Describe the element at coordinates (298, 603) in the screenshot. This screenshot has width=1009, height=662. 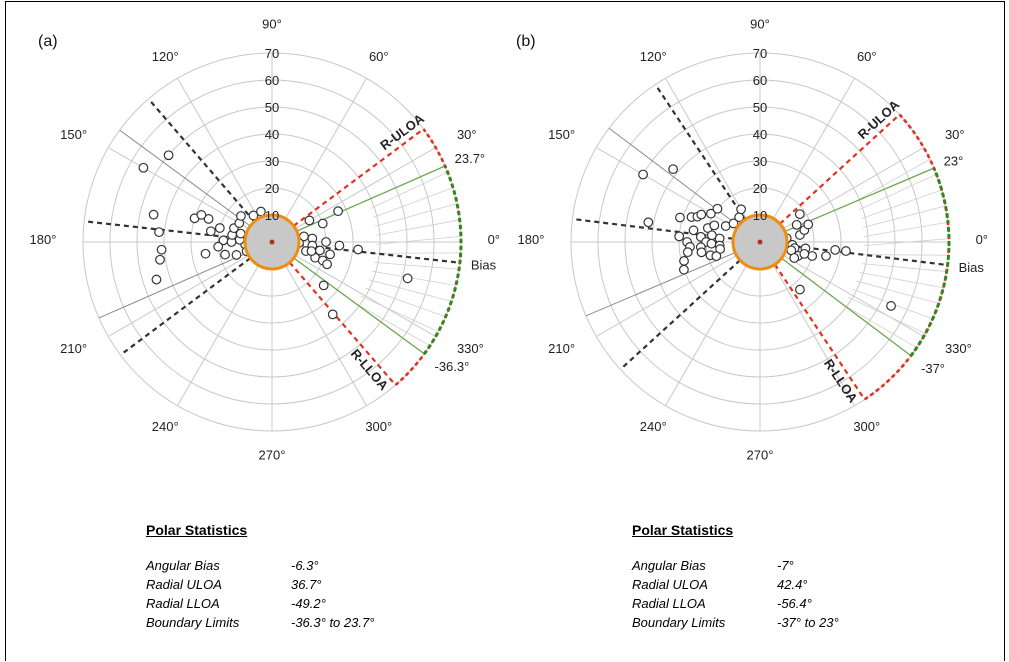
I see `stats-row: Radial LLOA -49.2°` at that location.